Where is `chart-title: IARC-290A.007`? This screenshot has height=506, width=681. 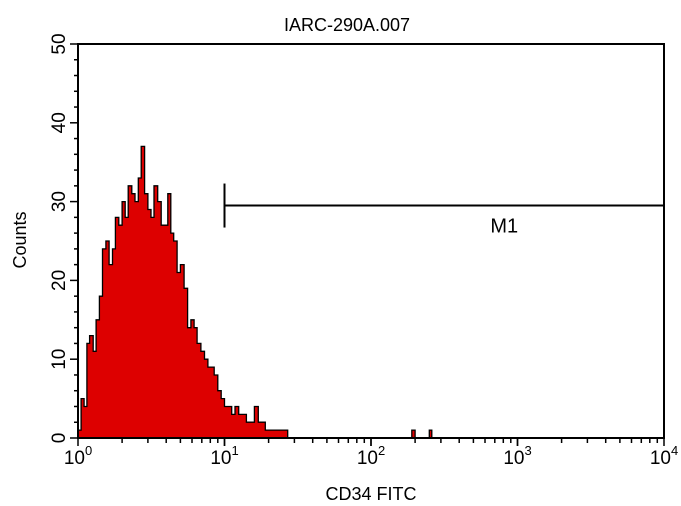
chart-title: IARC-290A.007 is located at coordinates (347, 25).